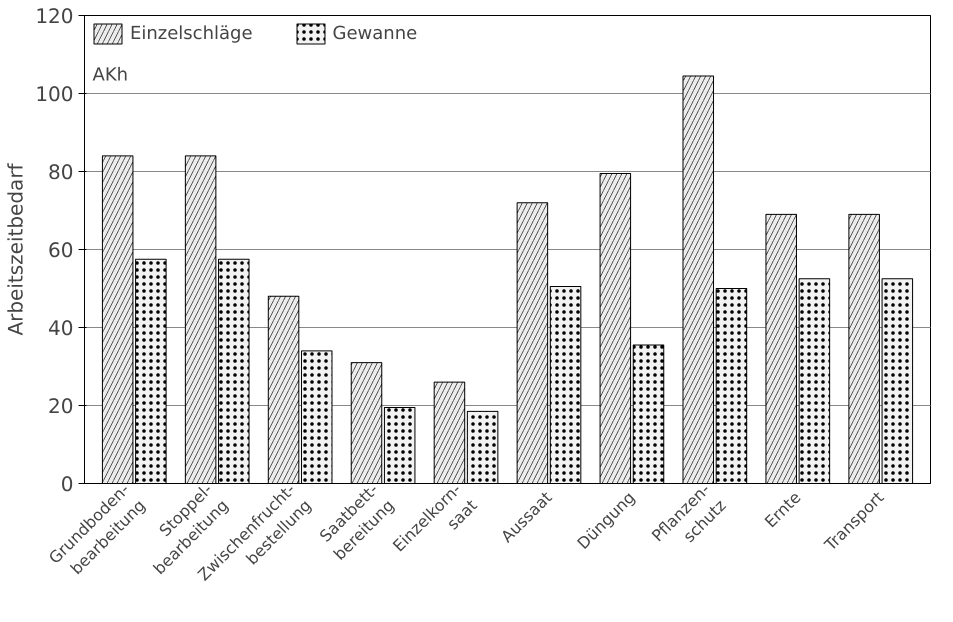  What do you see at coordinates (375, 33) in the screenshot?
I see `legend-label: Gewanne` at bounding box center [375, 33].